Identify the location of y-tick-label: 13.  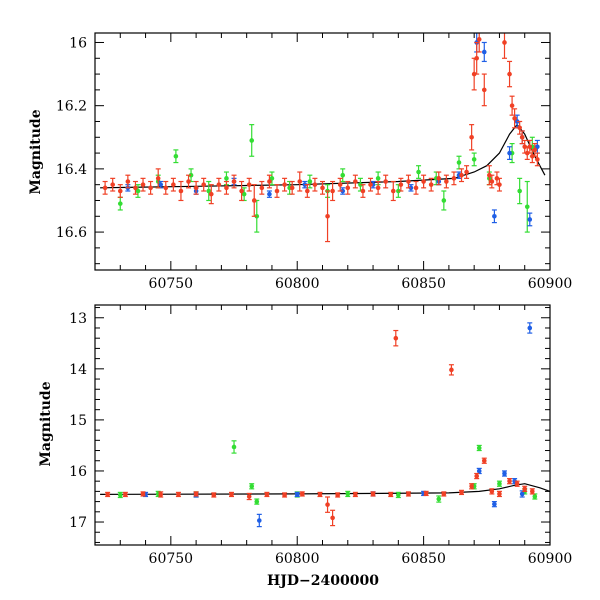
(78, 319).